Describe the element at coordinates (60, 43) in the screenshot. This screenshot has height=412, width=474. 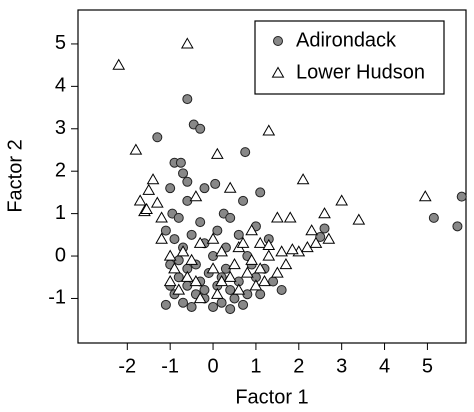
I see `y-tick-label: 5` at that location.